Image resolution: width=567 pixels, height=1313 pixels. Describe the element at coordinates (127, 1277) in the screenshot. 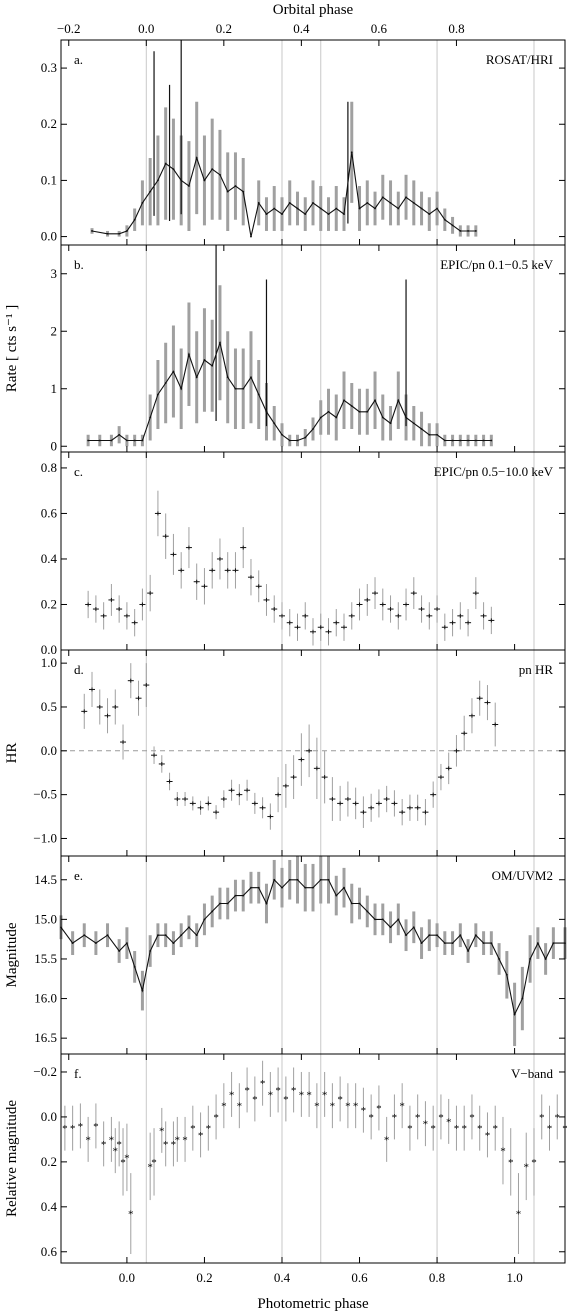

I see `bottom-tick-label: 0.0` at that location.